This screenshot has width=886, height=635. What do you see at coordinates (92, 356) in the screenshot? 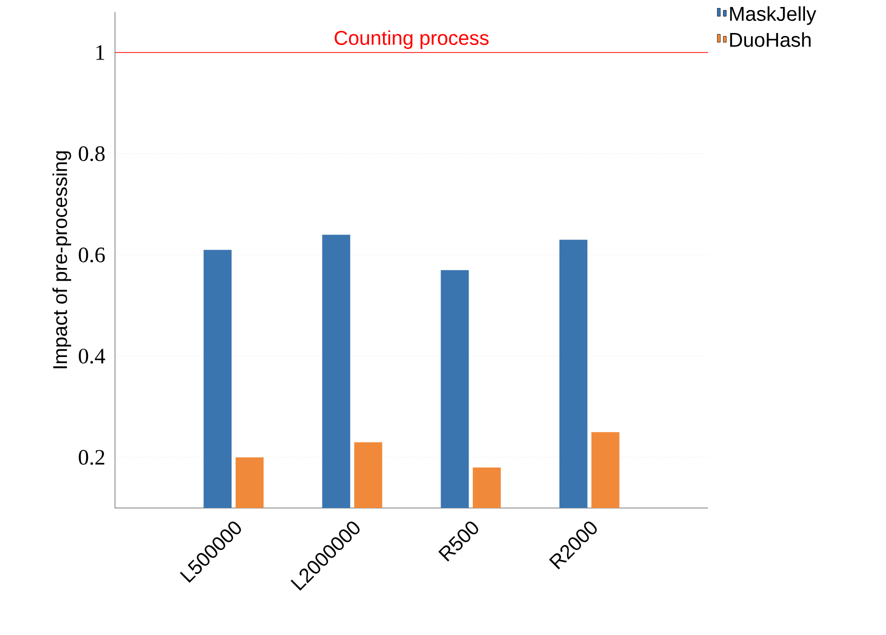
I see `y-tick-label: 0.4` at bounding box center [92, 356].